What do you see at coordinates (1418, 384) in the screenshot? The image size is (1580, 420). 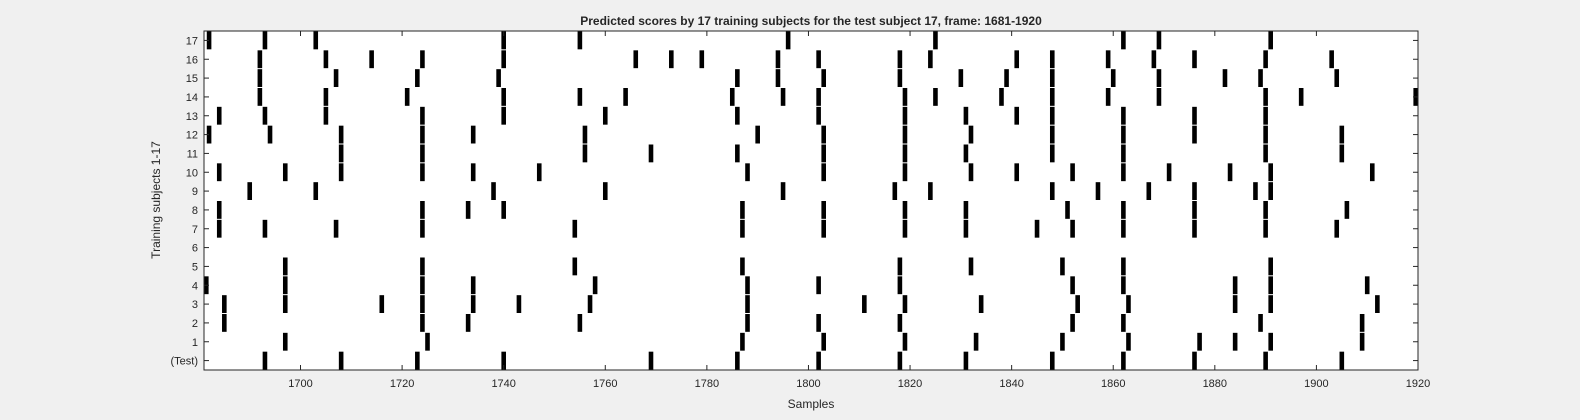 I see `x-tick-label: 1920` at bounding box center [1418, 384].